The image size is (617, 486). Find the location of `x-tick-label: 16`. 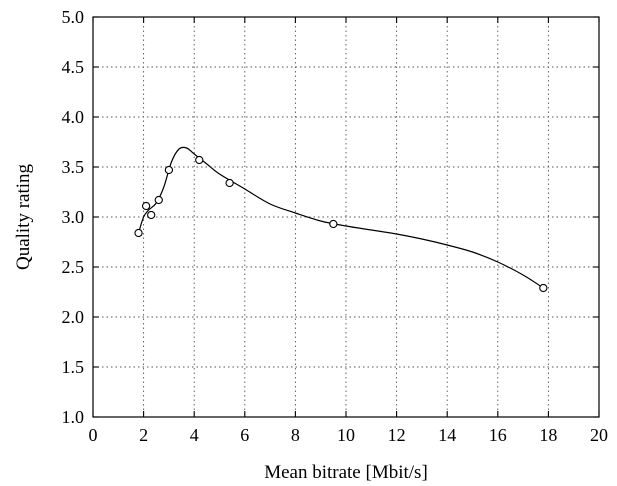

x-tick-label: 16 is located at coordinates (498, 435).